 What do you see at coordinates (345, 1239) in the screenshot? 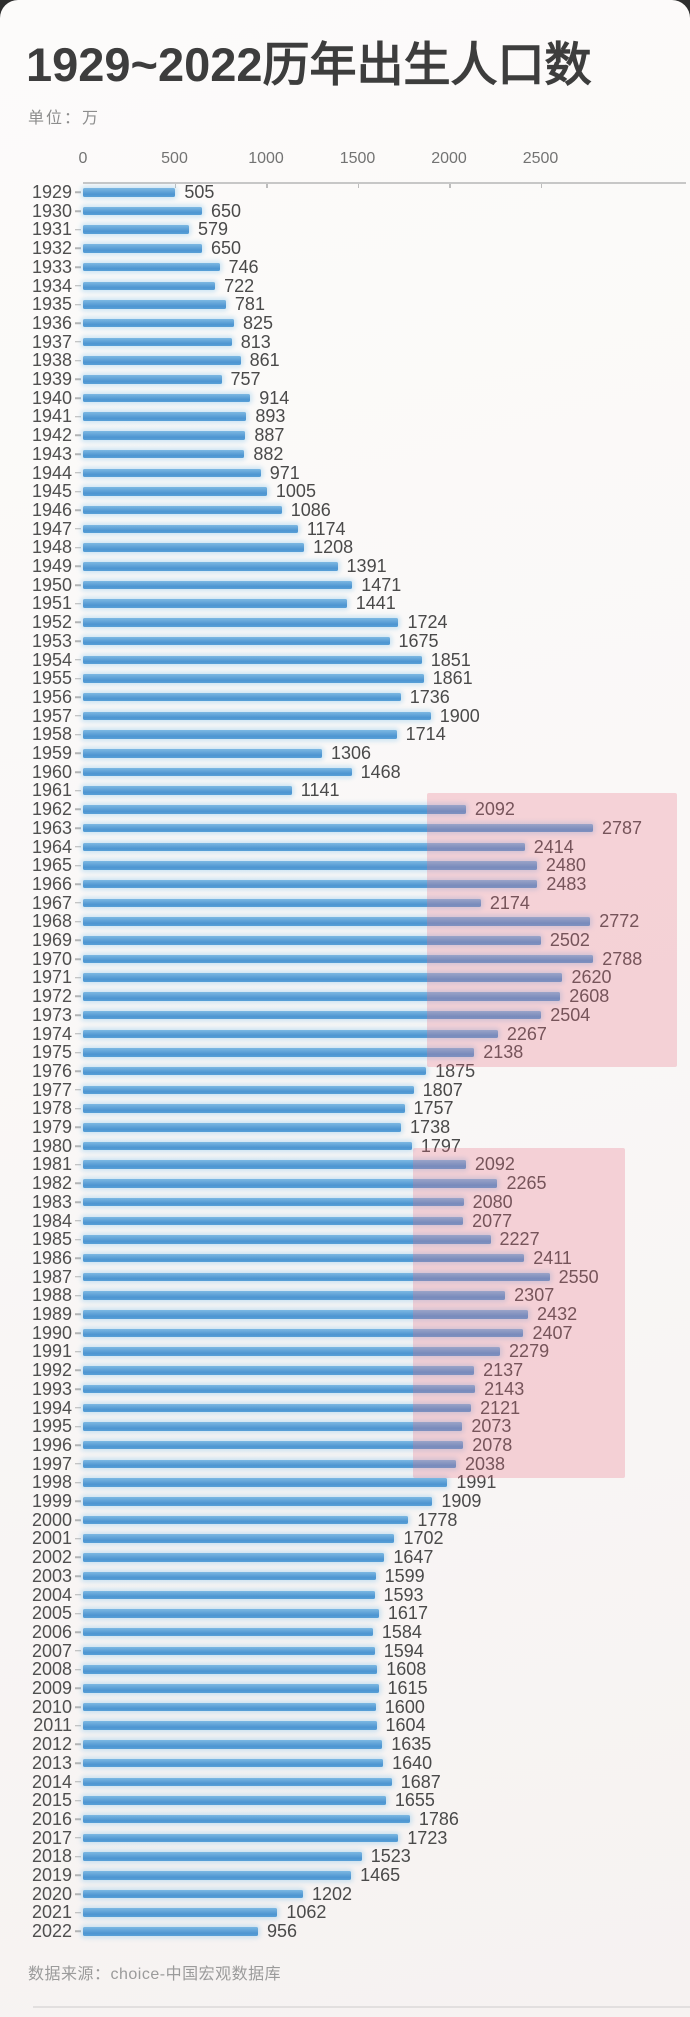
I see `bar-row: 1985 2227` at bounding box center [345, 1239].